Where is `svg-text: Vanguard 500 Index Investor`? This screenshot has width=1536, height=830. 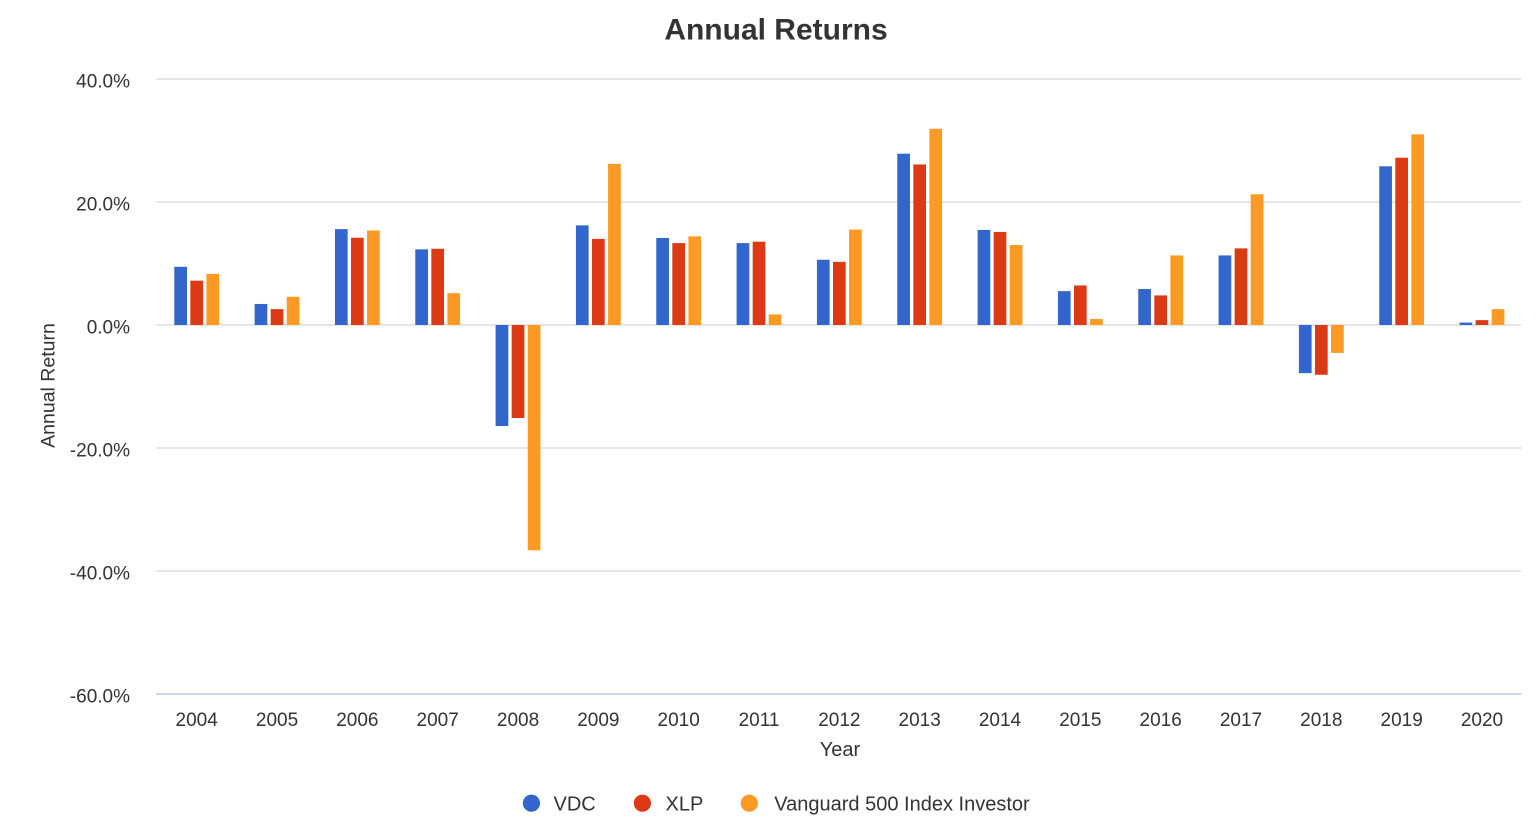 svg-text: Vanguard 500 Index Investor is located at coordinates (902, 805).